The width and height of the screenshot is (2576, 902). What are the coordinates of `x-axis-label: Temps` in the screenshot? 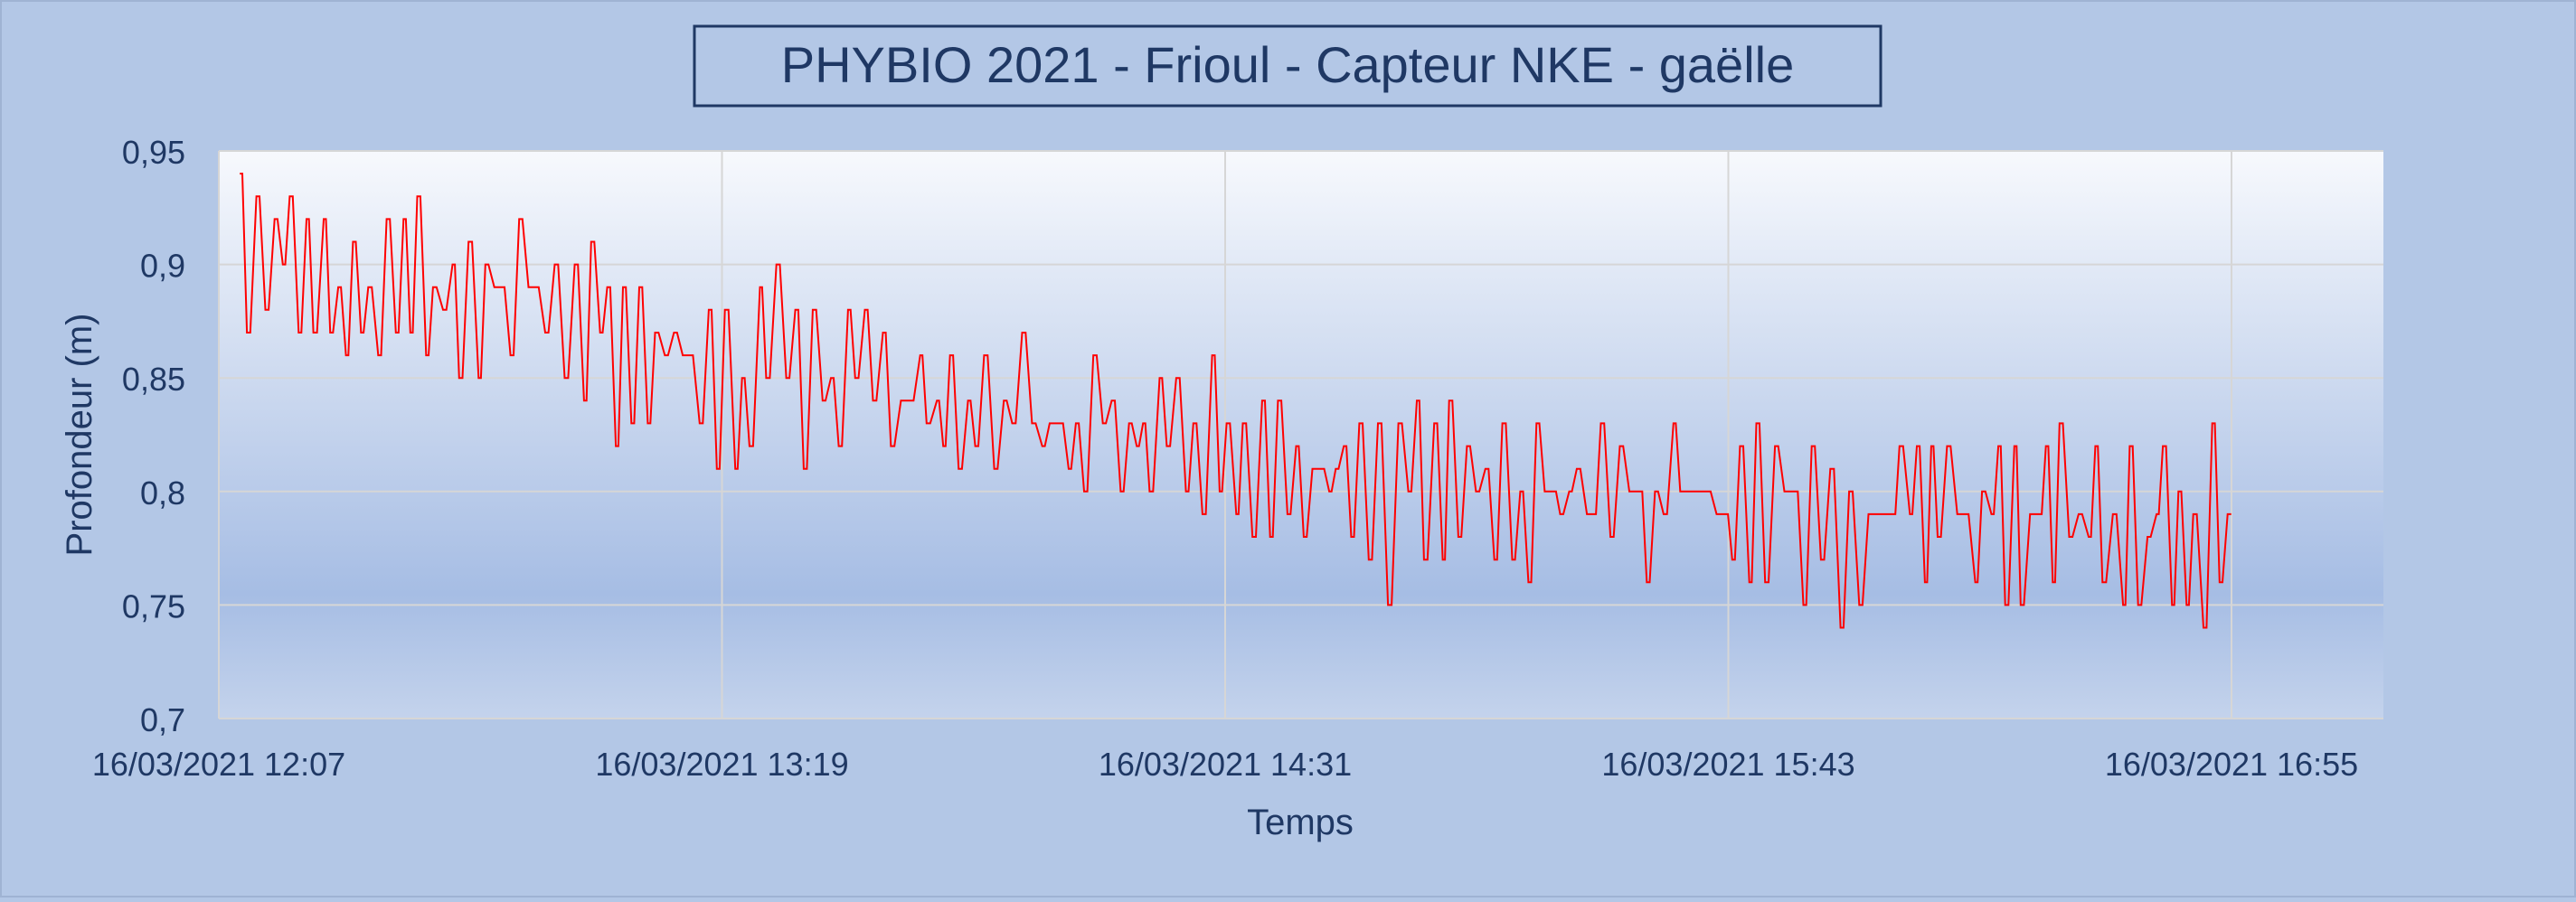 It's located at (1300, 822).